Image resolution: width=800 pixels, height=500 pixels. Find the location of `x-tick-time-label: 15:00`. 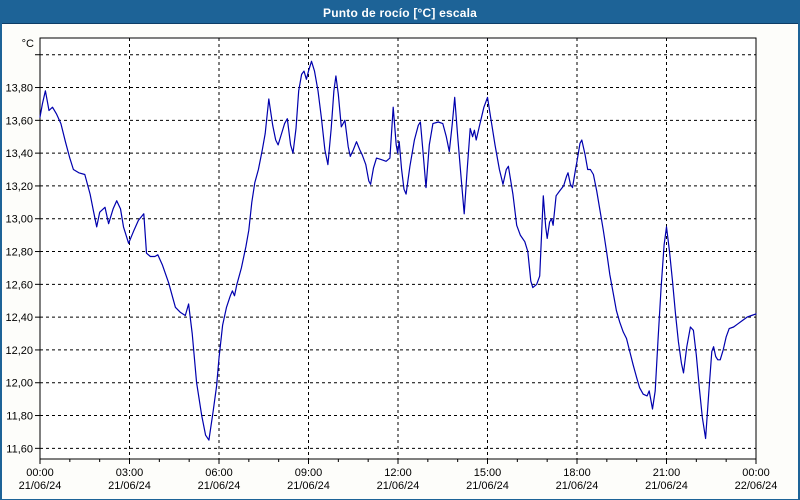

x-tick-time-label: 15:00 is located at coordinates (488, 473).